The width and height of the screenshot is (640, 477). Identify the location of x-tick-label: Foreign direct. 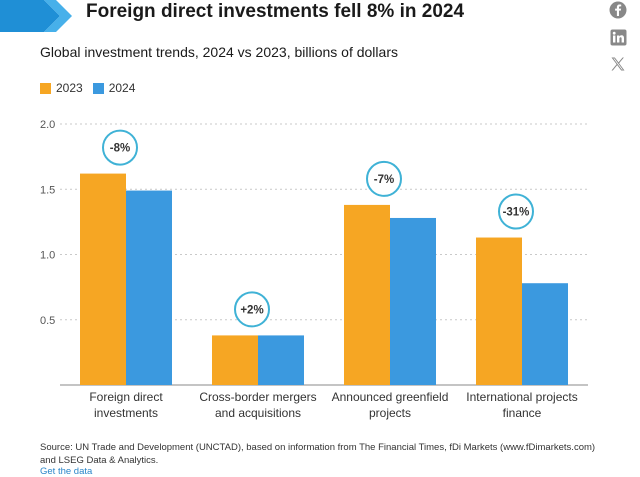
(126, 397).